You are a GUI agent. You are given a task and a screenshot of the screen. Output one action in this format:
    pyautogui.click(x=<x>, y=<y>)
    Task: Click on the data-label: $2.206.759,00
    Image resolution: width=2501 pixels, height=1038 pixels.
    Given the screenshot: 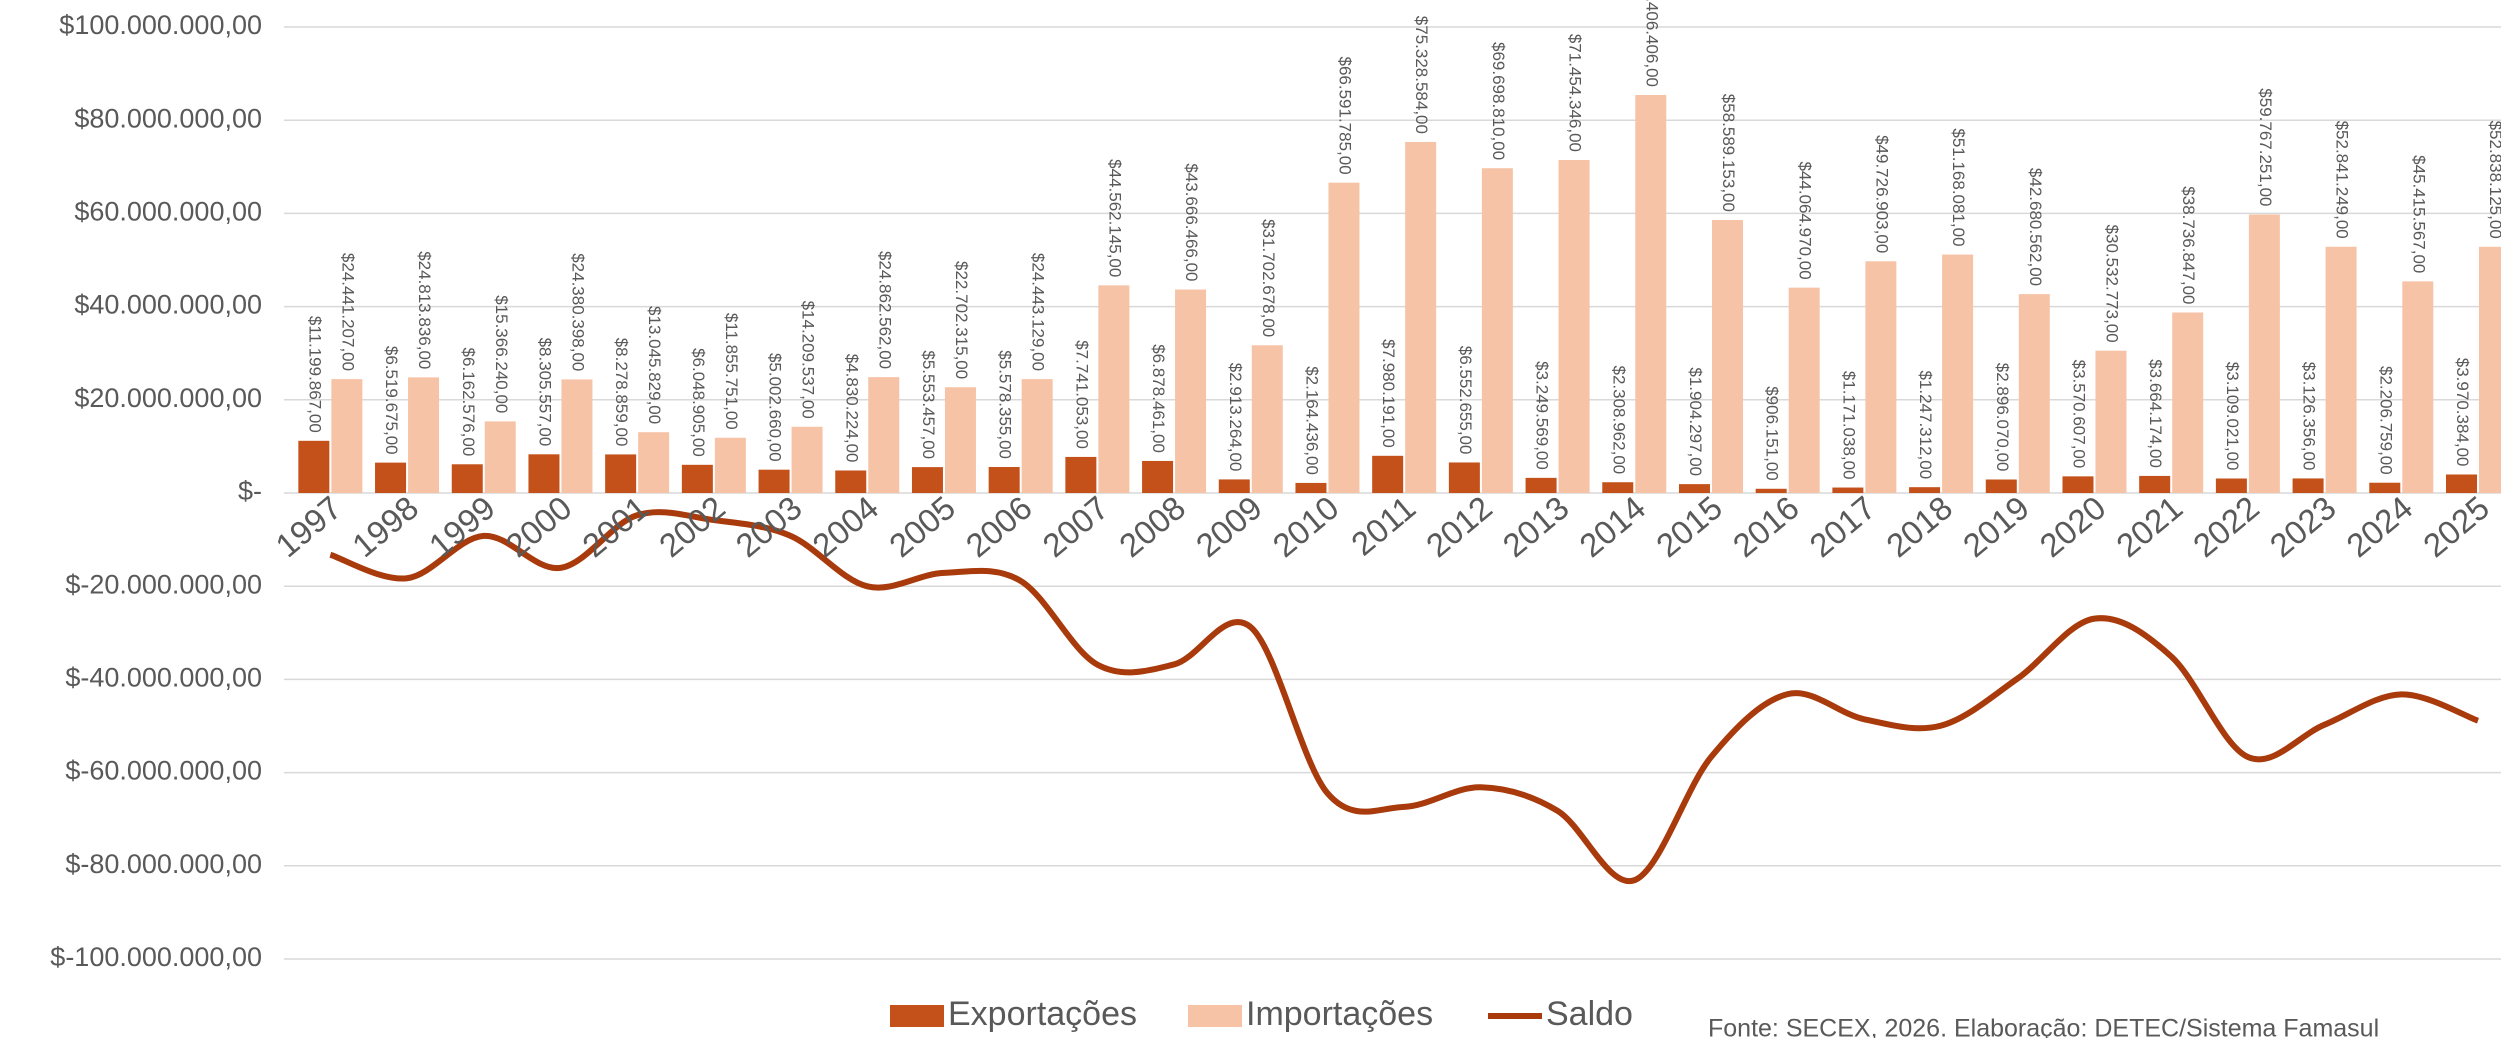 What is the action you would take?
    pyautogui.click(x=2385, y=420)
    